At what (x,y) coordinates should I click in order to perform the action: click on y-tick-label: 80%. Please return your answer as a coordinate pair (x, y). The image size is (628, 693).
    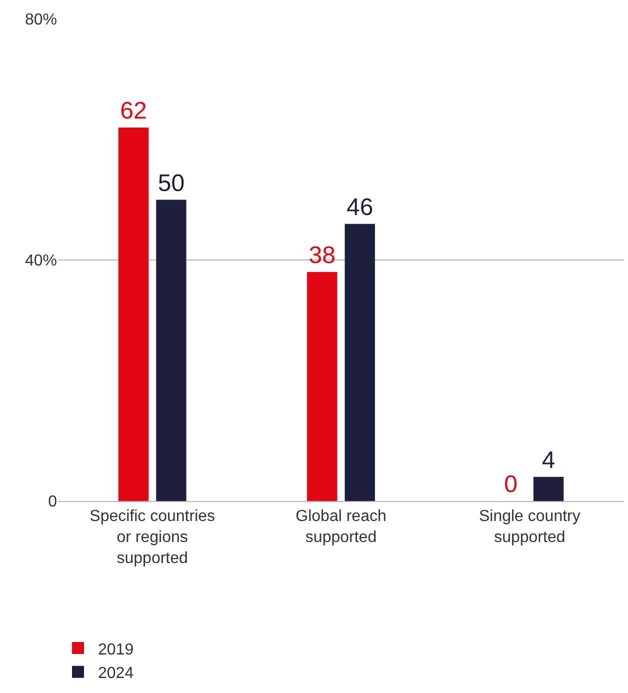
    Looking at the image, I should click on (40, 20).